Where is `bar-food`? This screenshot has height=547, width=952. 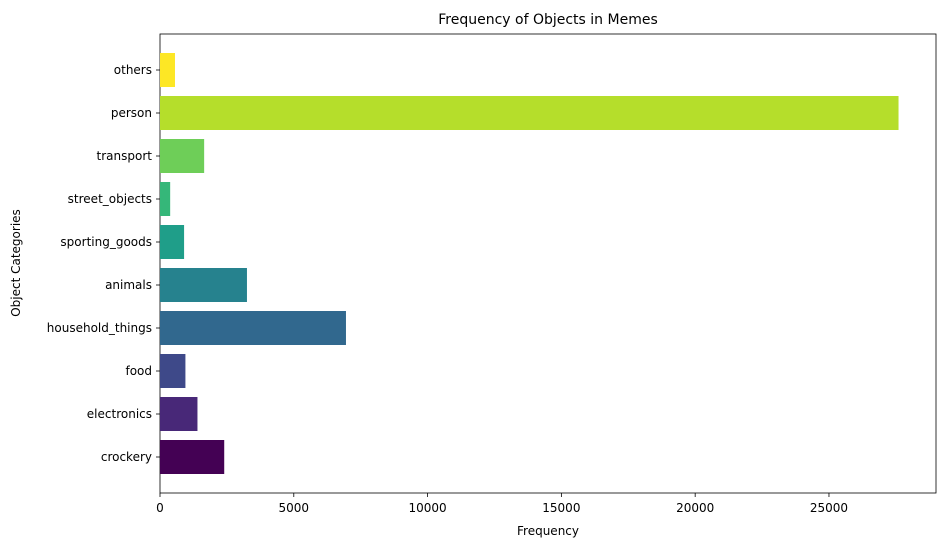
bar-food is located at coordinates (173, 371).